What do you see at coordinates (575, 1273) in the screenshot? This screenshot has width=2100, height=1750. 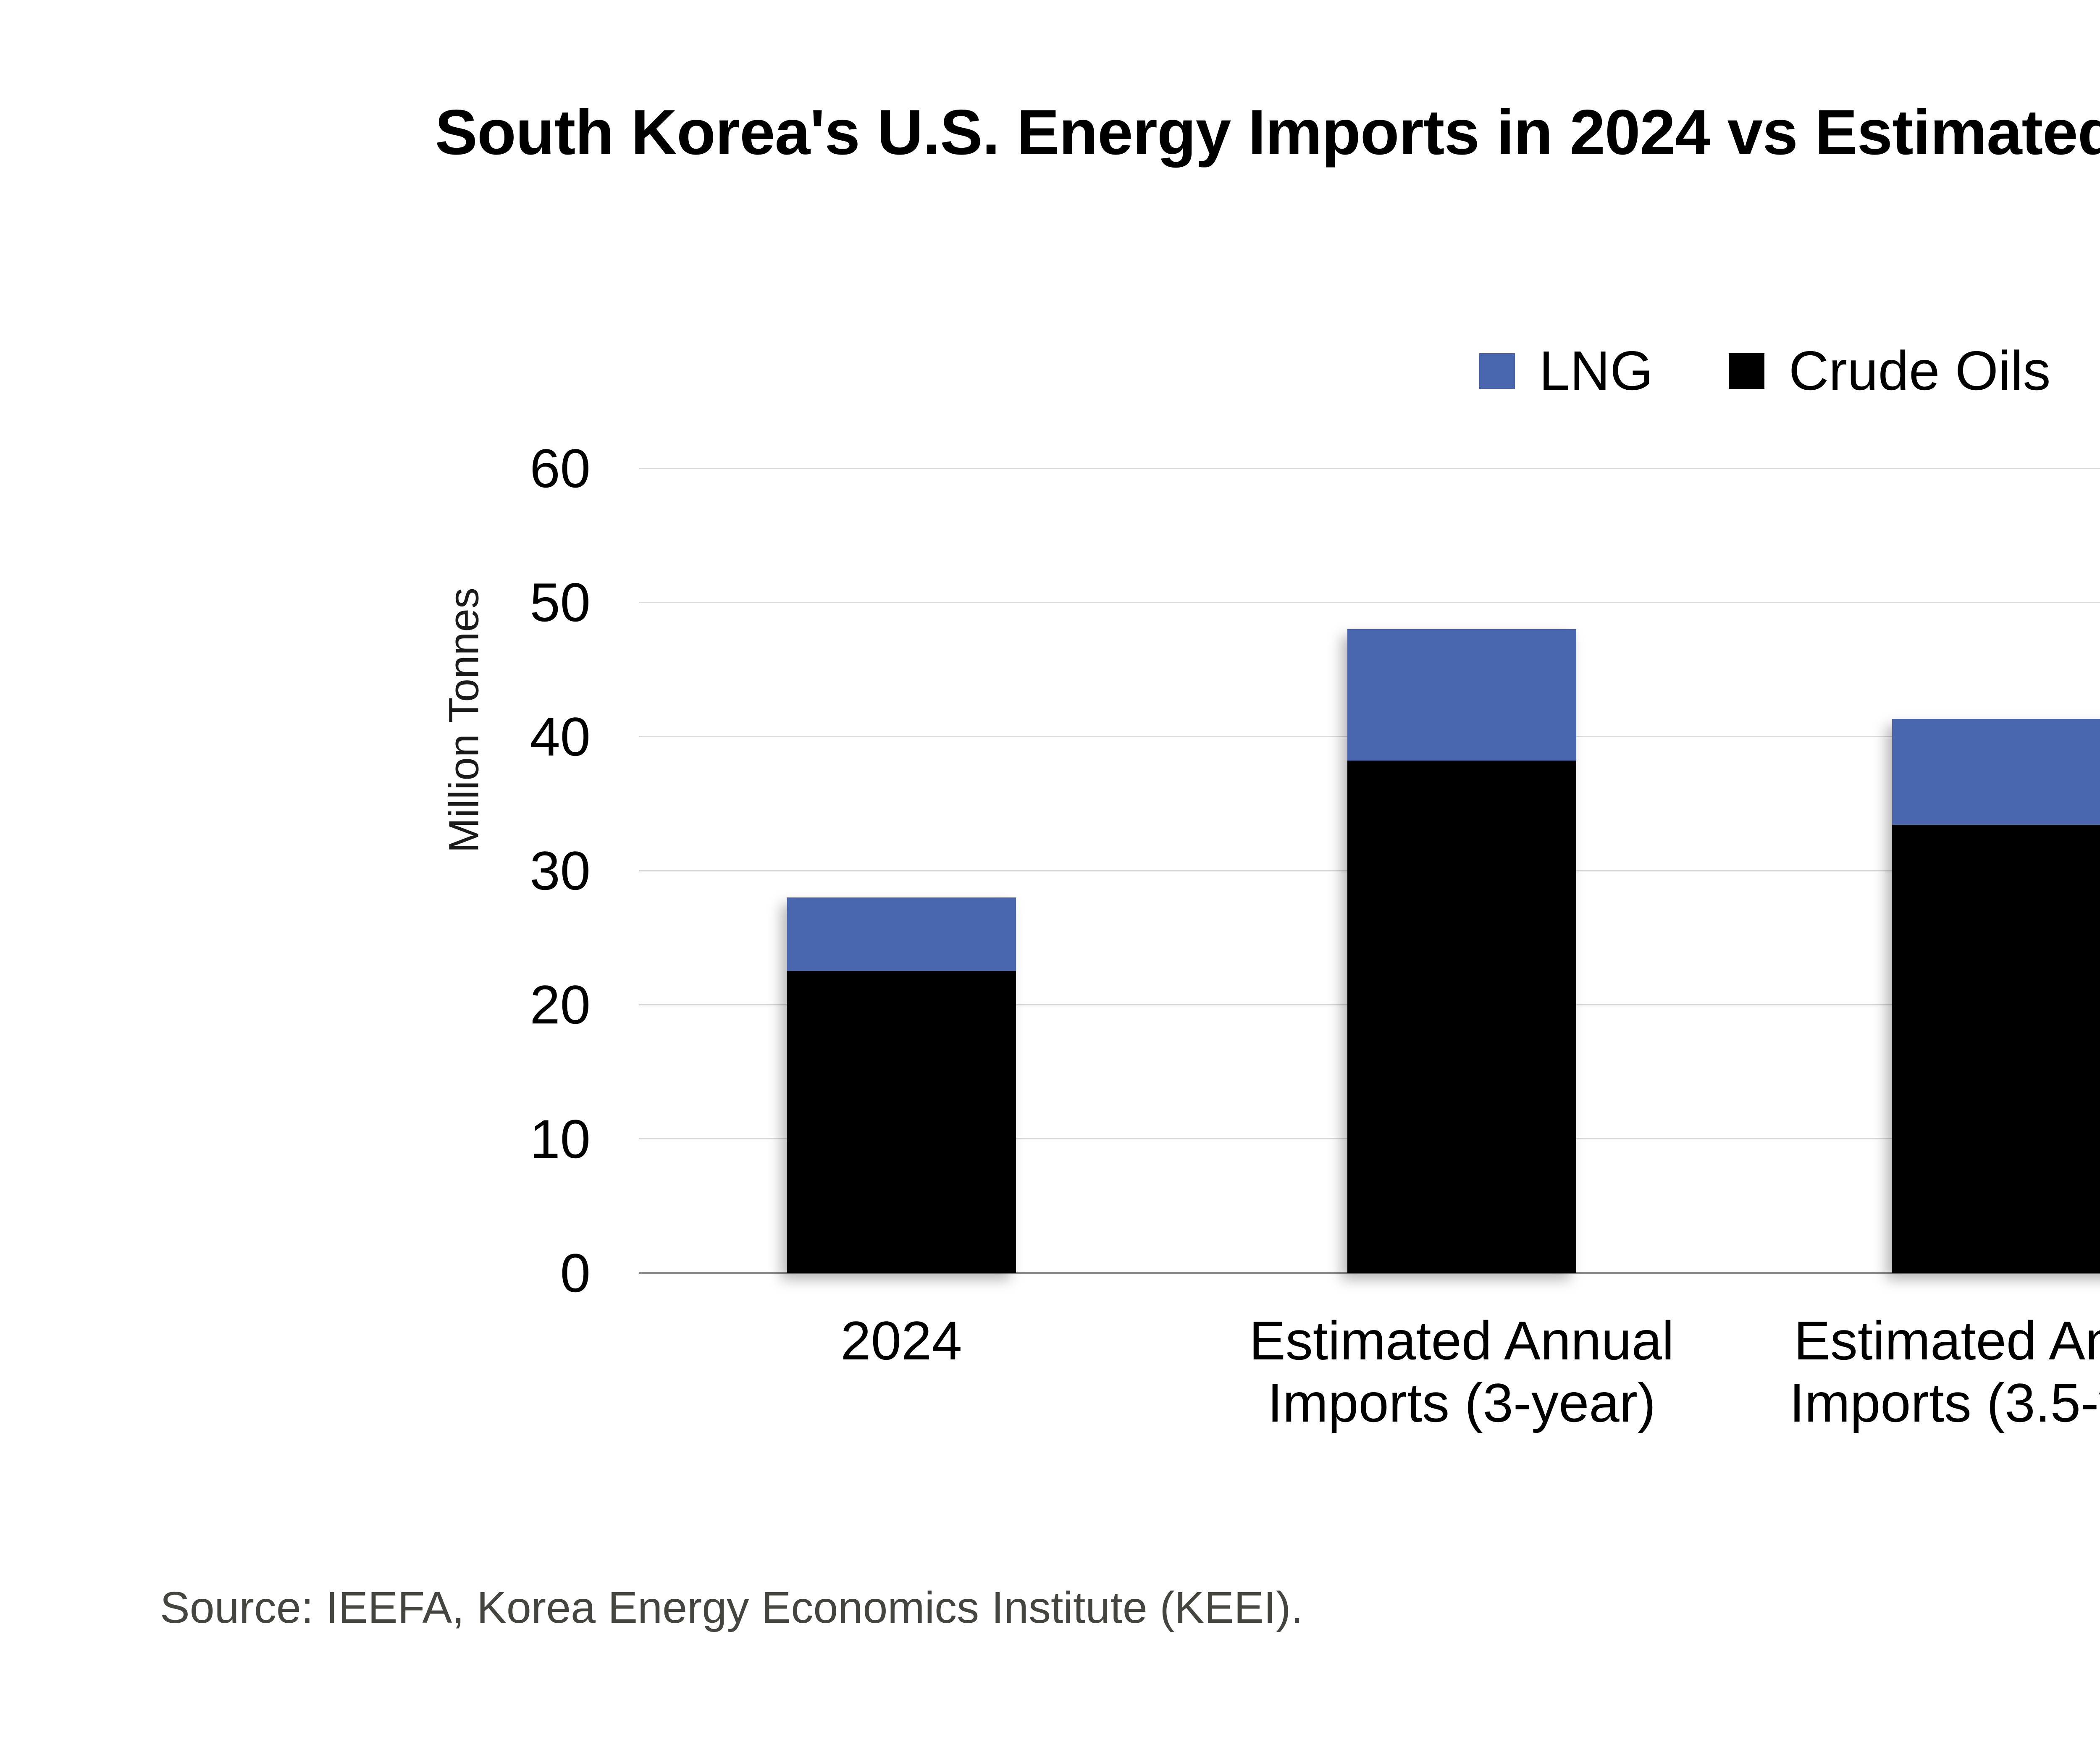 I see `y-tick-0: 0` at bounding box center [575, 1273].